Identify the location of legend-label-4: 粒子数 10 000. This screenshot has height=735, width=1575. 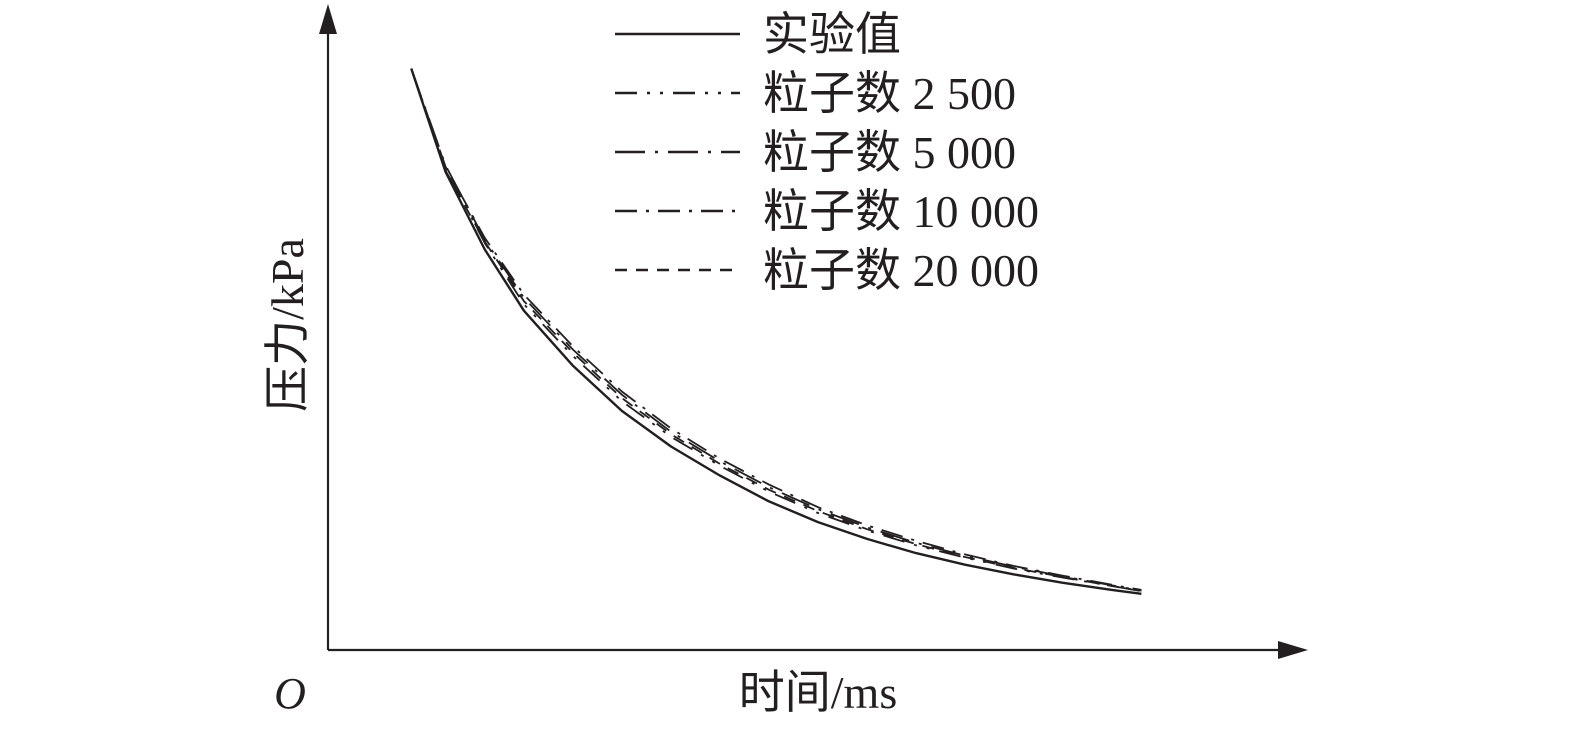
(901, 211).